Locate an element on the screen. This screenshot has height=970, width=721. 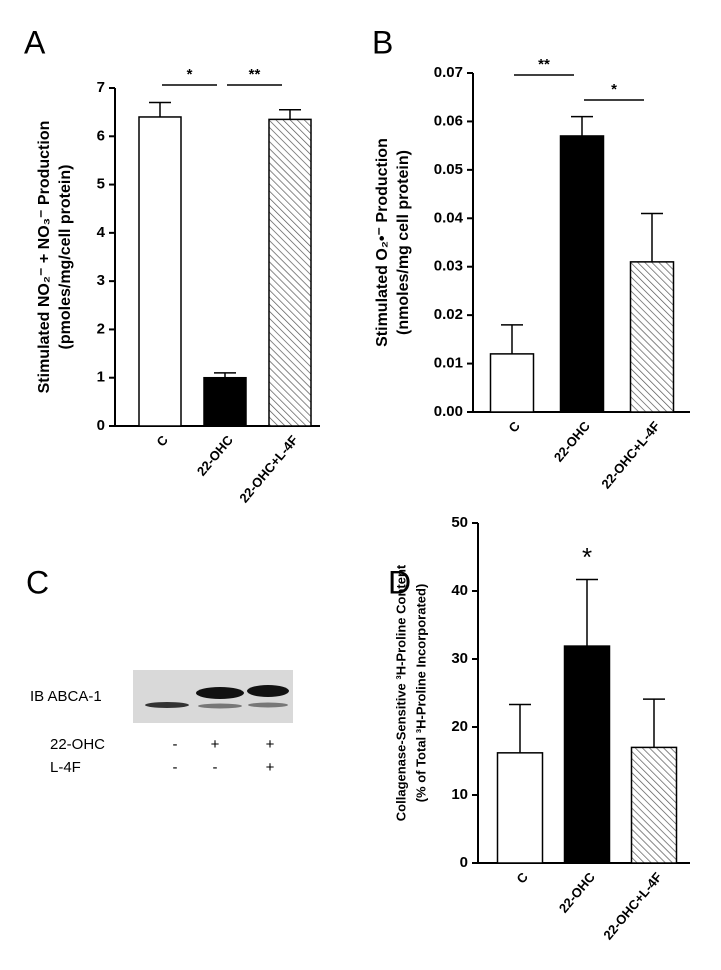
y-tick-label: 0.02 is located at coordinates (448, 314).